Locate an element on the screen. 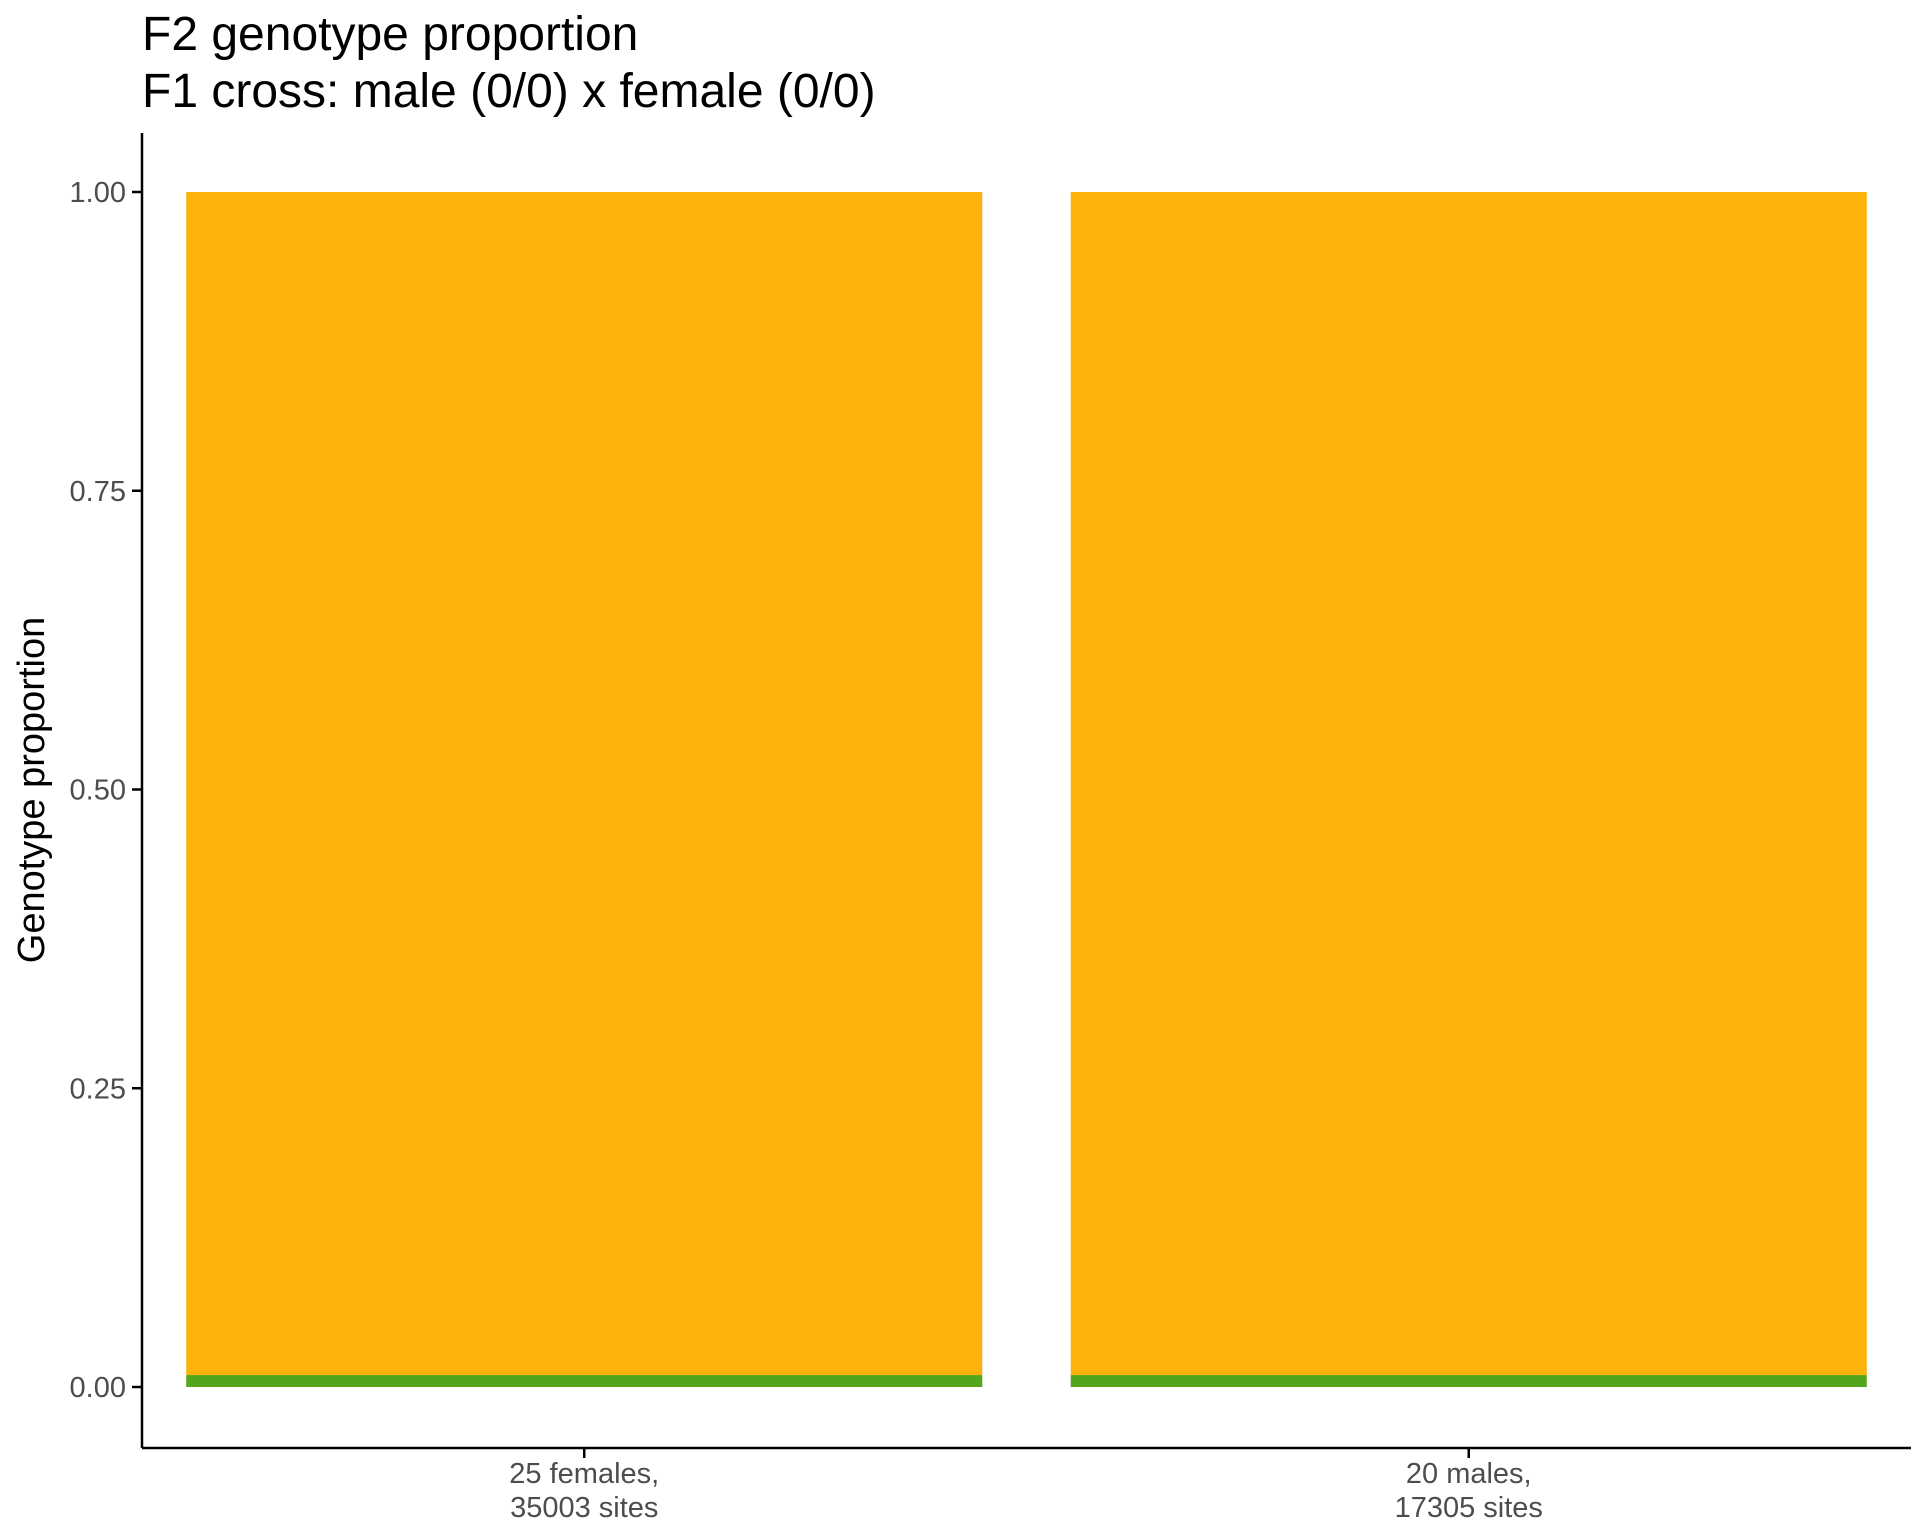 Image resolution: width=1920 pixels, height=1536 pixels. y-tick-label: 0.50 is located at coordinates (98, 791).